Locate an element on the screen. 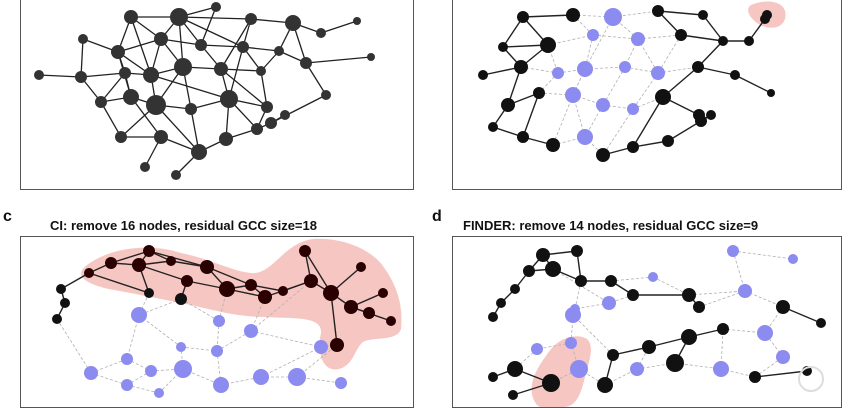 The image size is (850, 408). watermark-logo is located at coordinates (811, 379).